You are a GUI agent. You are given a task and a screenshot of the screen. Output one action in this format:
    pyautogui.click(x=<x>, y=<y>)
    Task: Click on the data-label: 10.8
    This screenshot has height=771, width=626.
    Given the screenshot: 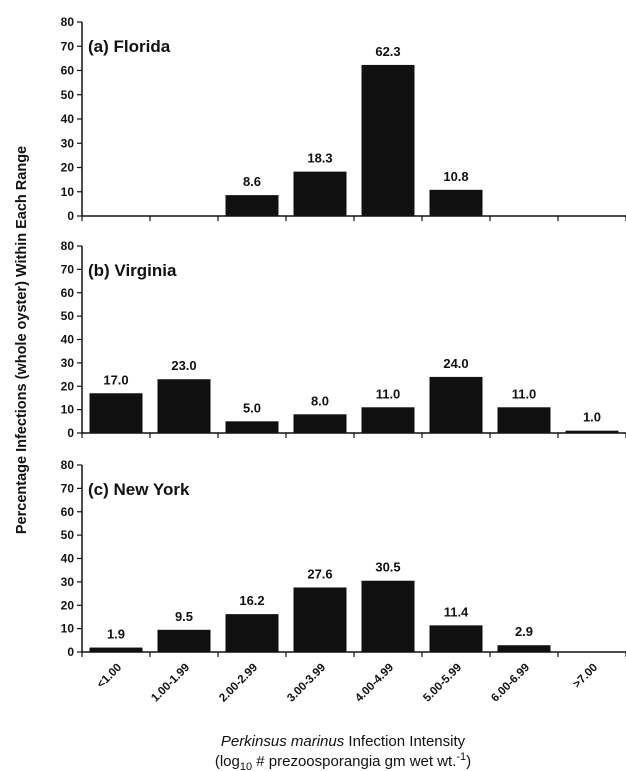 What is the action you would take?
    pyautogui.click(x=455, y=176)
    